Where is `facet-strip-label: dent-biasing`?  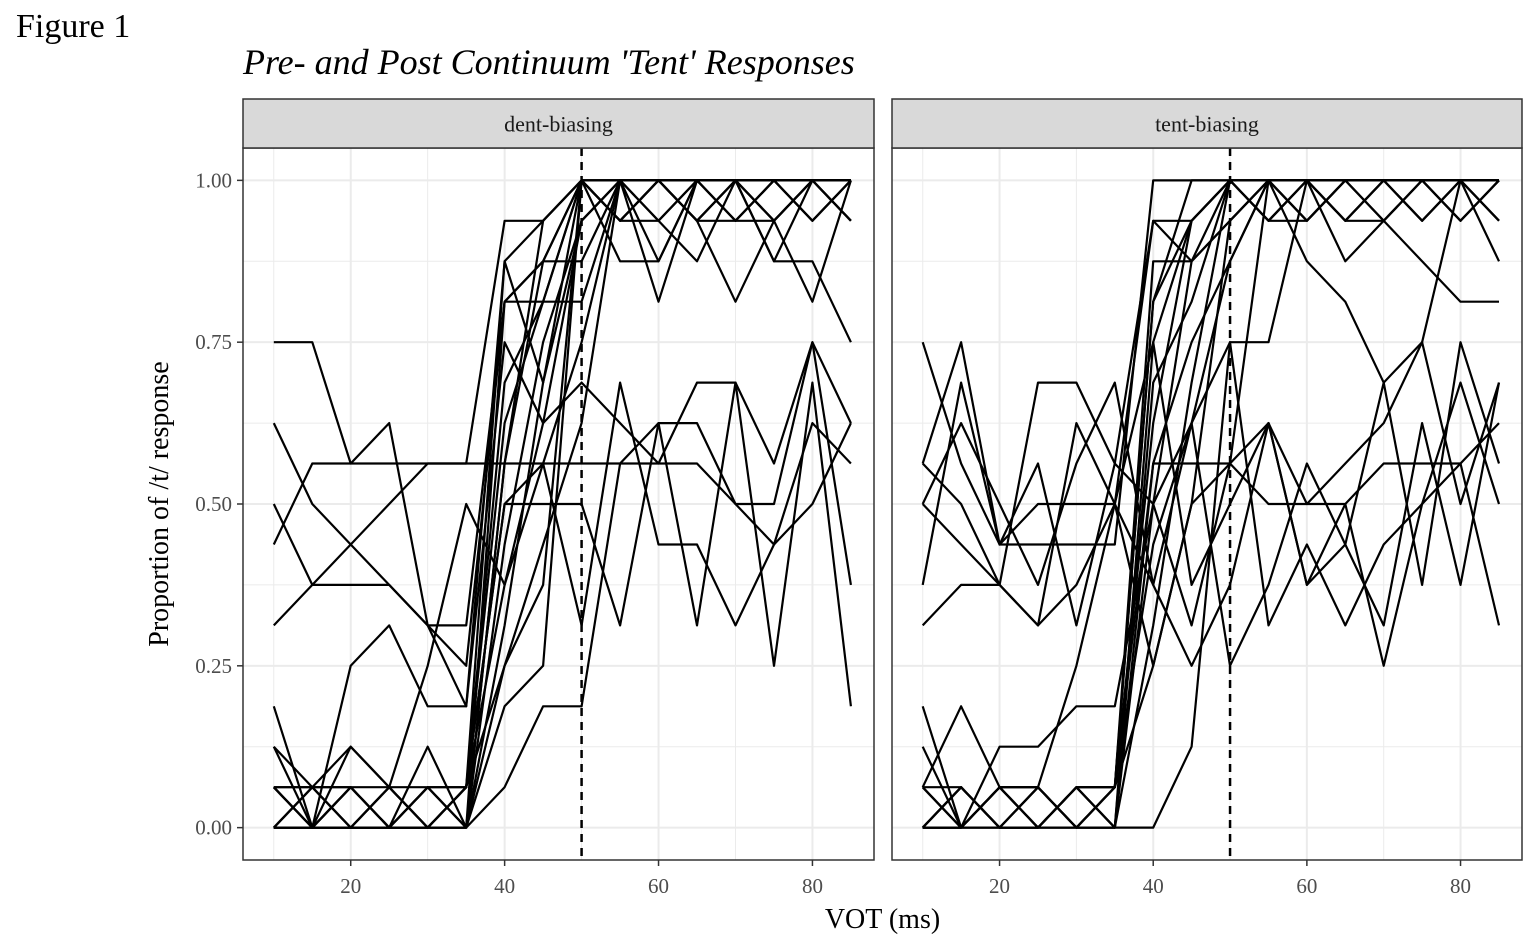 facet-strip-label: dent-biasing is located at coordinates (558, 124).